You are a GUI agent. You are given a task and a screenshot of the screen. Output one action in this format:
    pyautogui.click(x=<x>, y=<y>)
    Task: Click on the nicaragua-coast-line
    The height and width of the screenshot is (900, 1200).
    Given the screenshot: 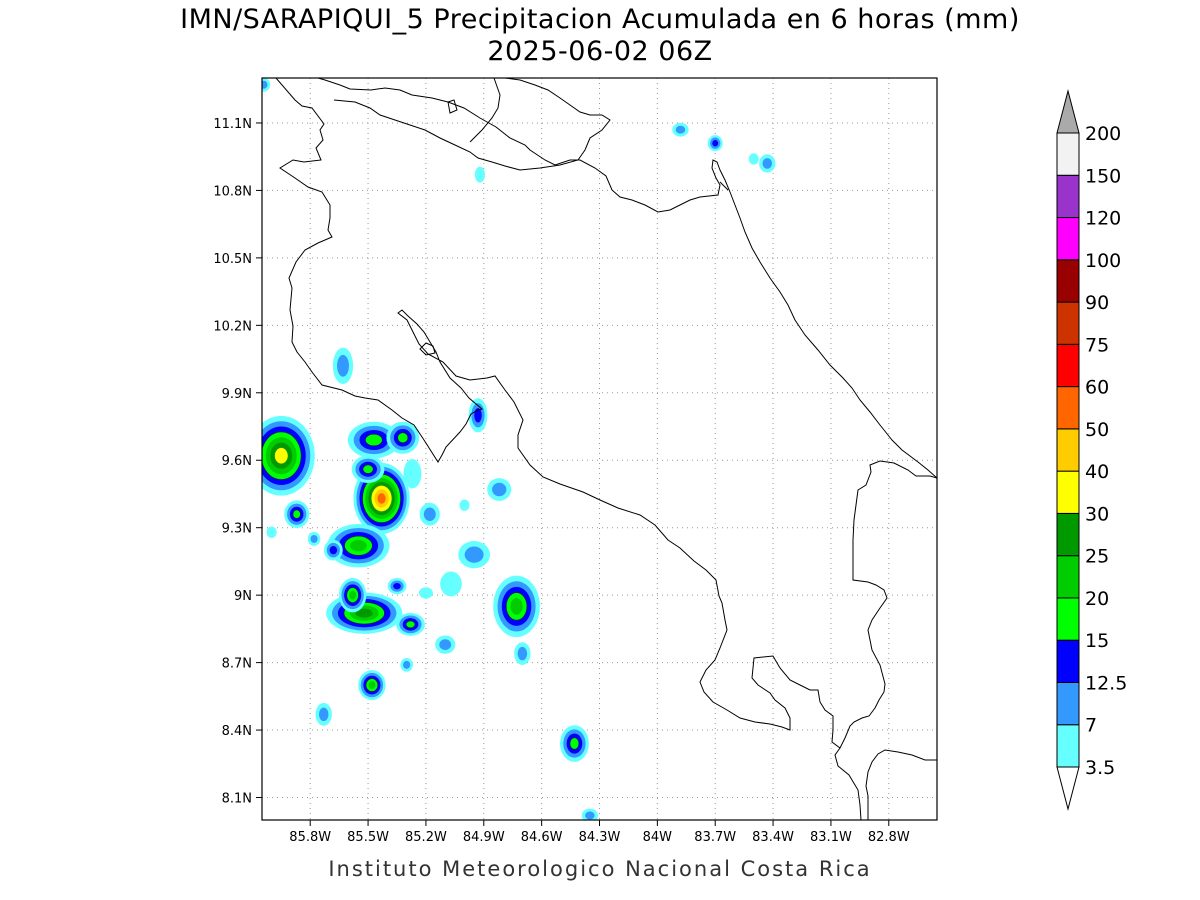 What is the action you would take?
    pyautogui.click(x=472, y=124)
    